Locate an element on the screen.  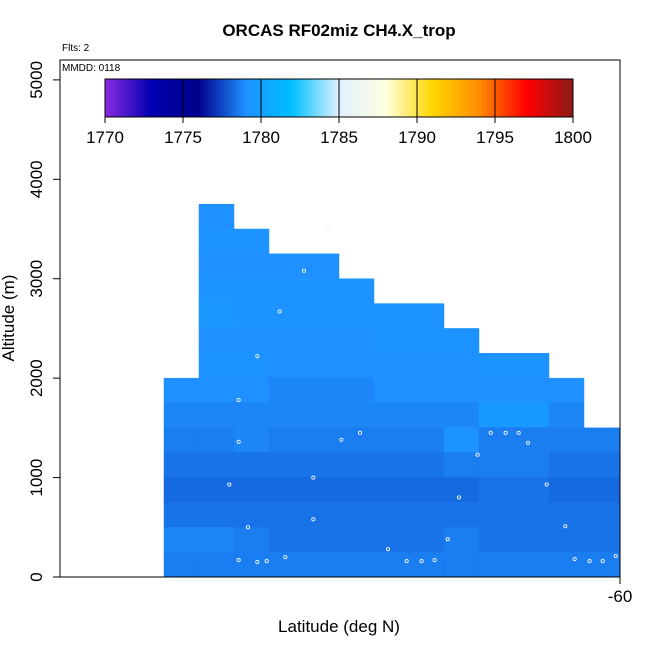
y-tick-label: 1000 is located at coordinates (36, 478).